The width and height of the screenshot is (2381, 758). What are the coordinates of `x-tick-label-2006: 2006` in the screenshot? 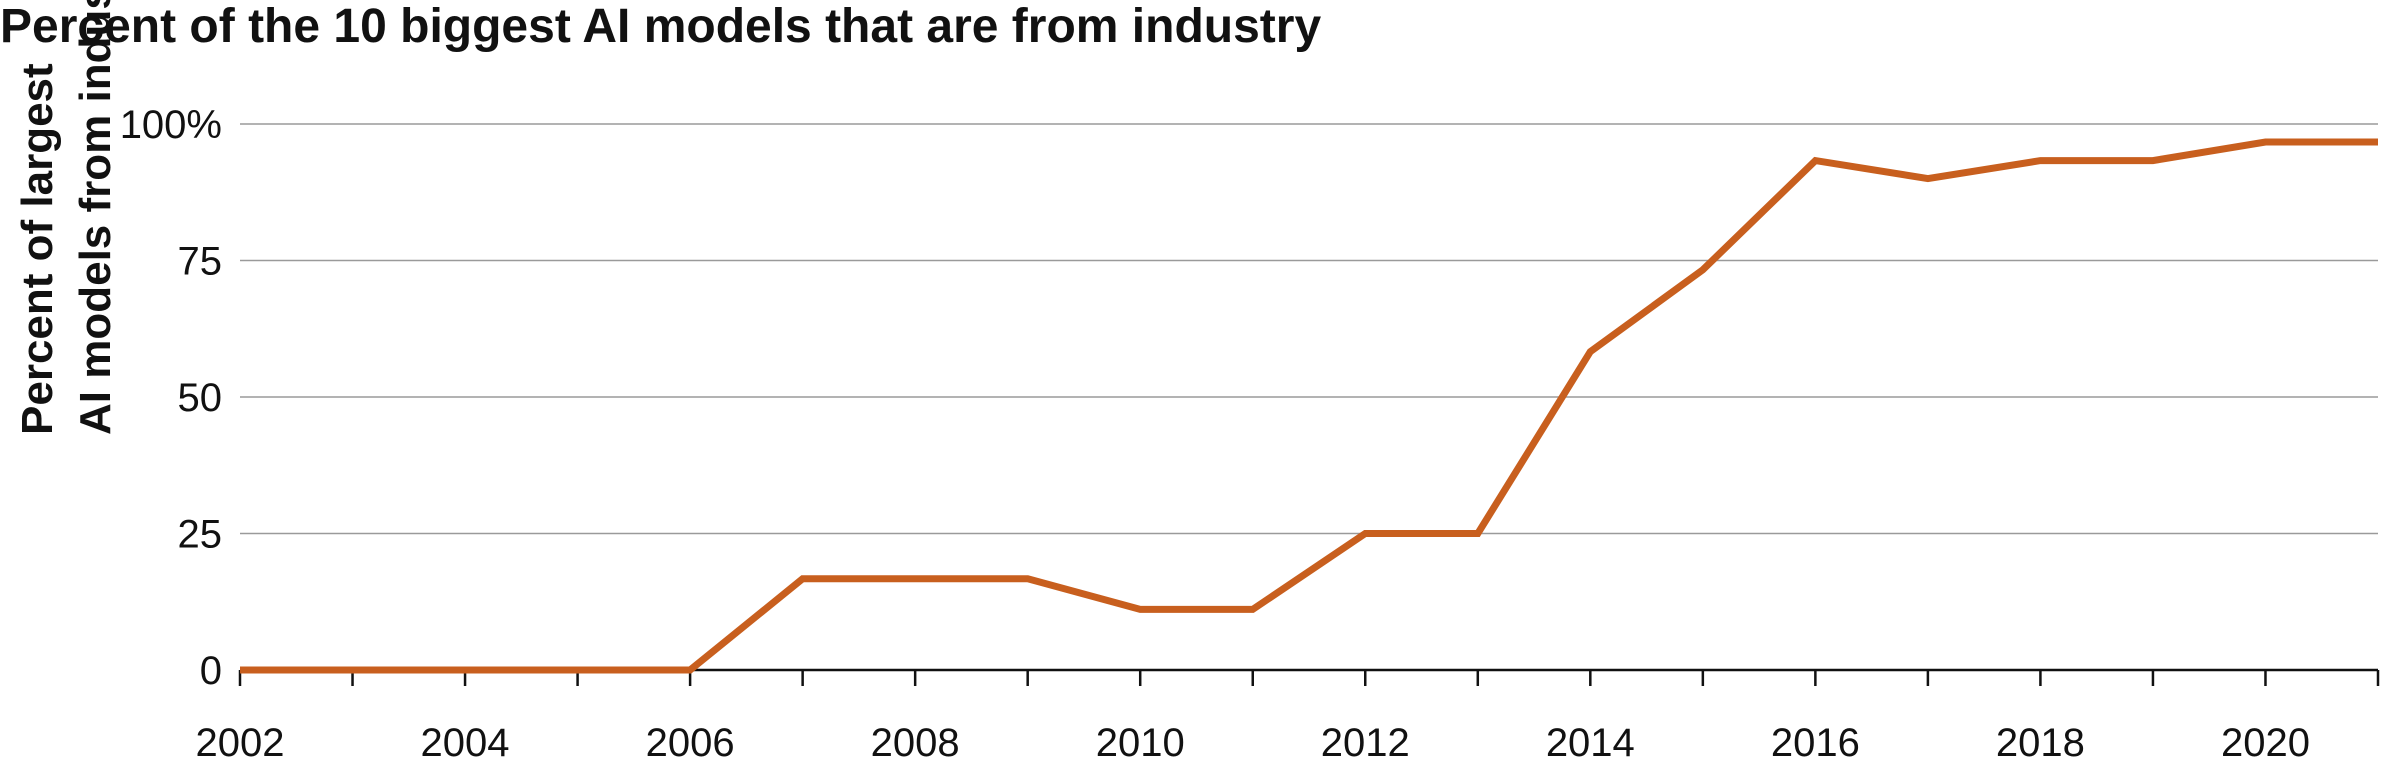 It's located at (690, 739).